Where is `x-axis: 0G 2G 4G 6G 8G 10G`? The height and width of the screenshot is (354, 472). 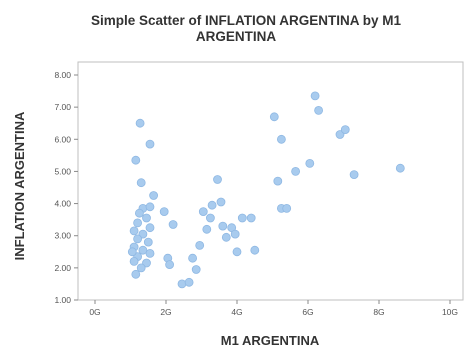 x-axis: 0G 2G 4G 6G 8G 10G is located at coordinates (273, 308).